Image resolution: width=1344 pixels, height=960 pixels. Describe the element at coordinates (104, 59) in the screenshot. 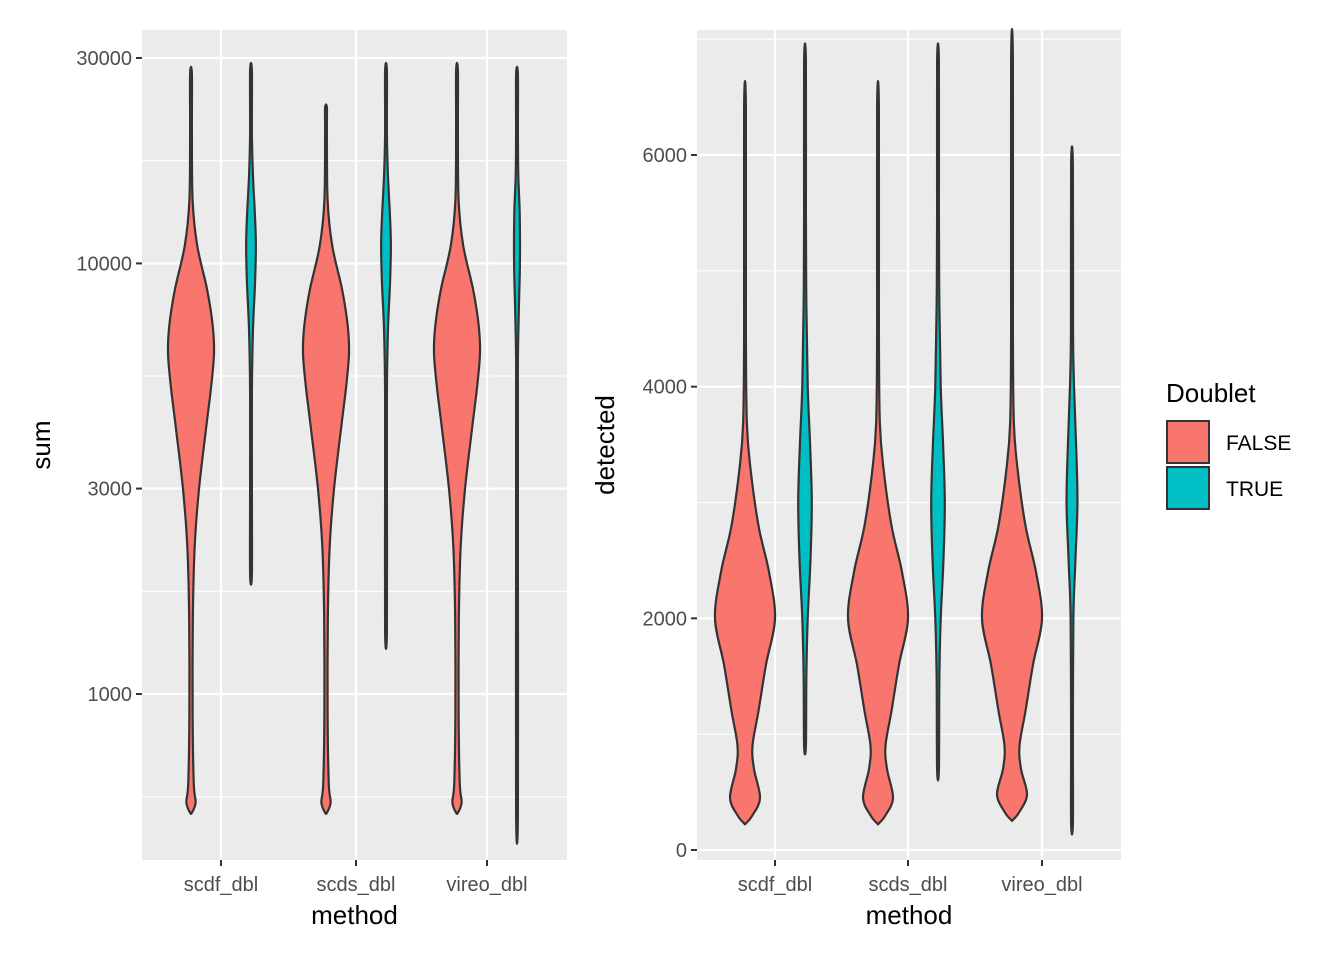

I see `y-tick-label: 30000` at that location.